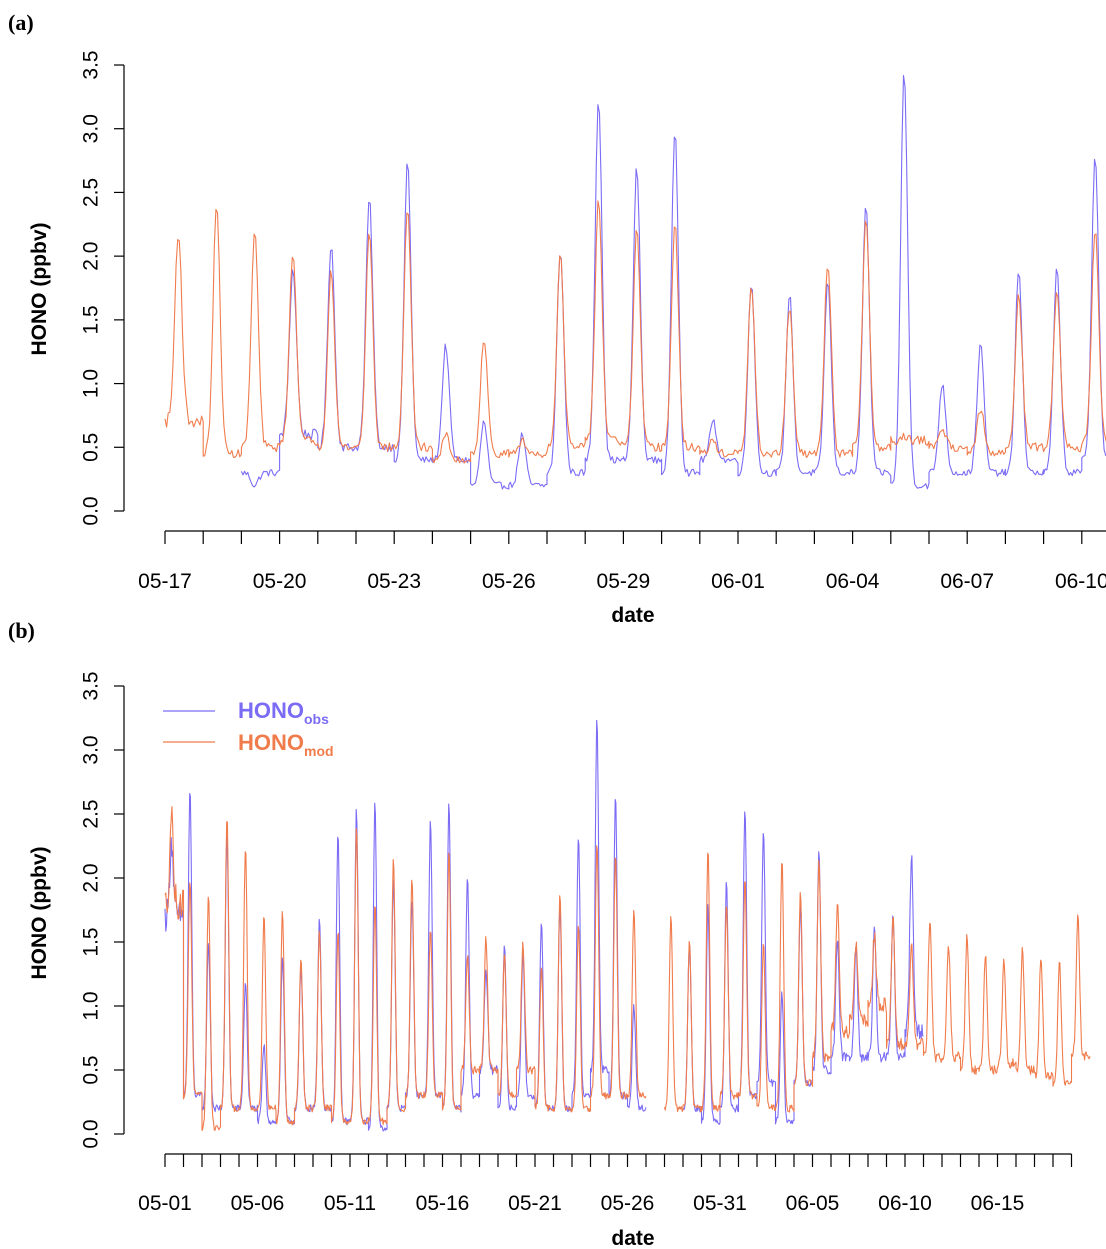  I want to click on x-tick-label: 05-17, so click(165, 581).